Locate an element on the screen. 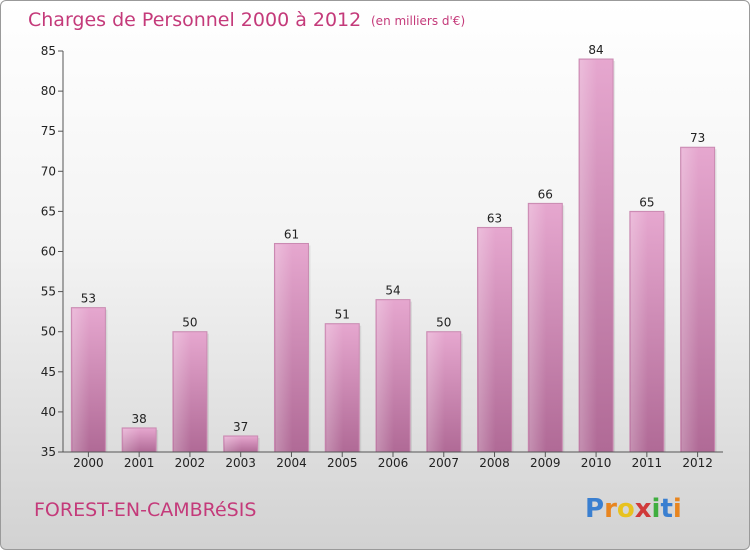 This screenshot has width=750, height=550. x-tick-label: 2006 is located at coordinates (393, 463).